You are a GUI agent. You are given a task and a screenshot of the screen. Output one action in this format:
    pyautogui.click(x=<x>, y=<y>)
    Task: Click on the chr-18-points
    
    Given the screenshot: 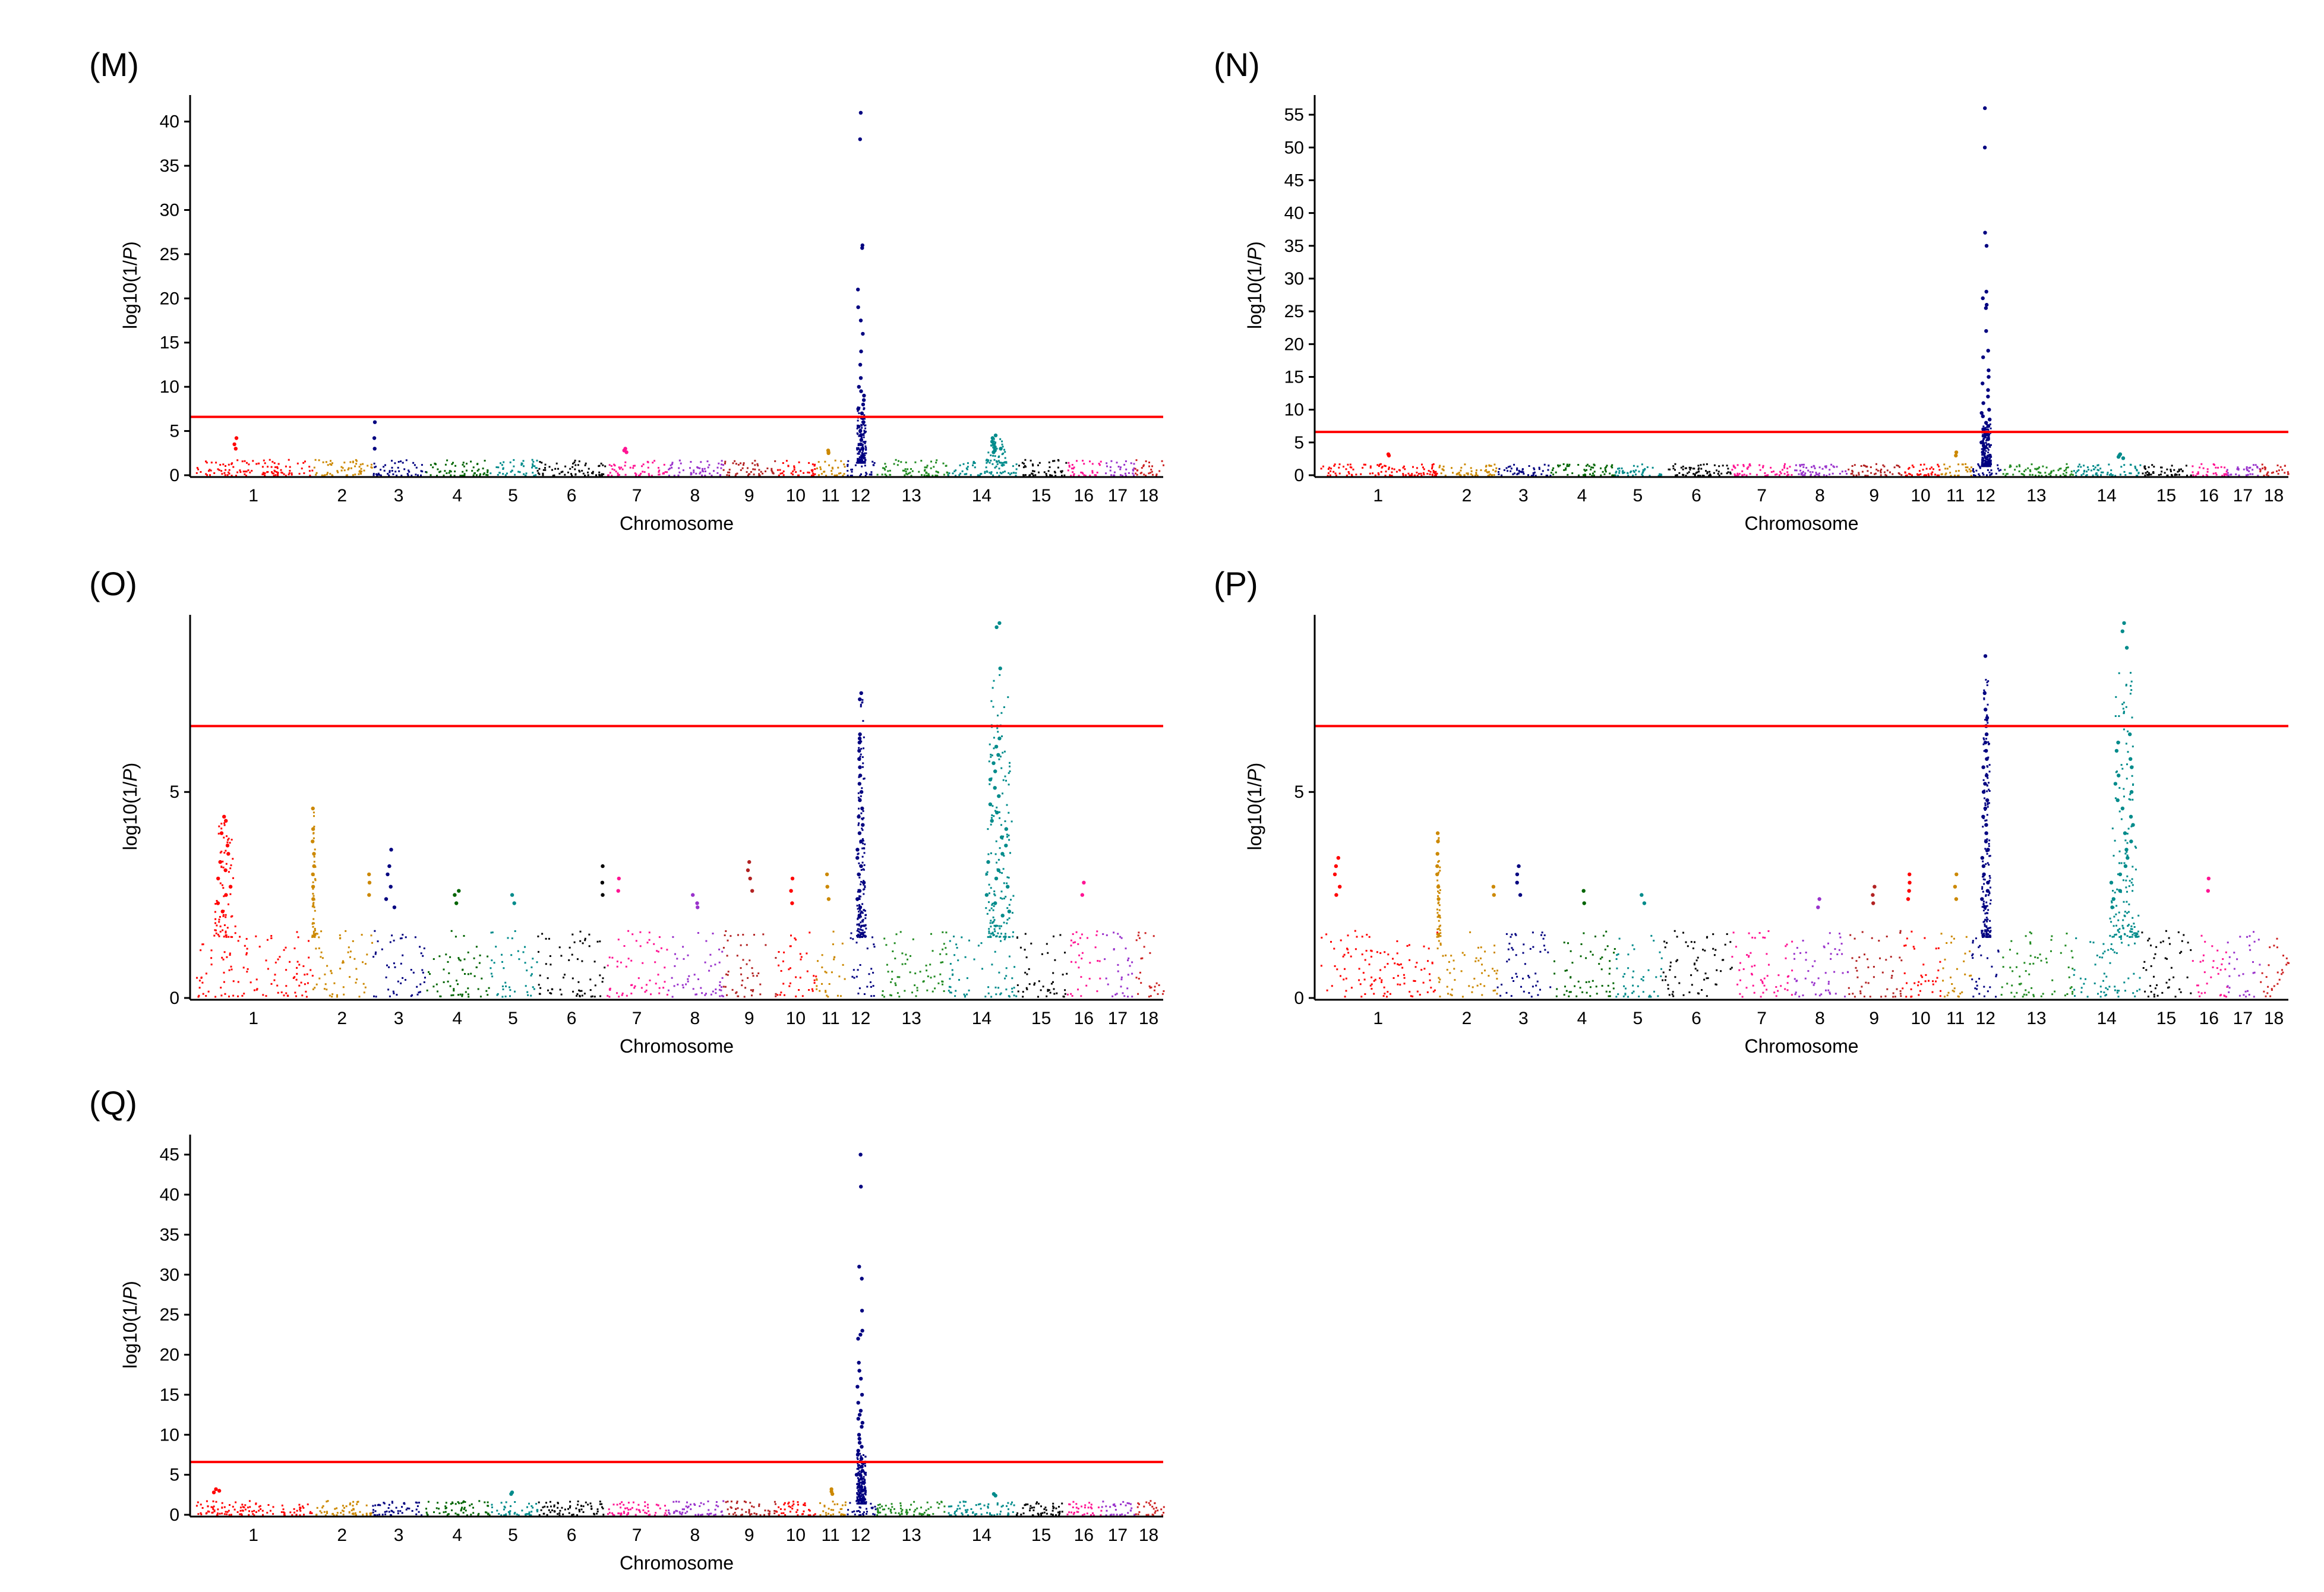 What is the action you would take?
    pyautogui.click(x=1150, y=965)
    